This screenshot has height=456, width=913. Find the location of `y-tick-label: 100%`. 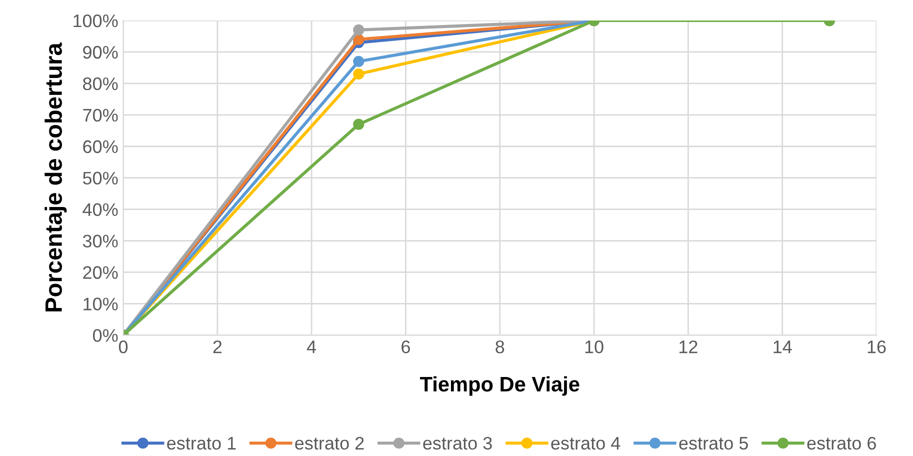

y-tick-label: 100% is located at coordinates (96, 21).